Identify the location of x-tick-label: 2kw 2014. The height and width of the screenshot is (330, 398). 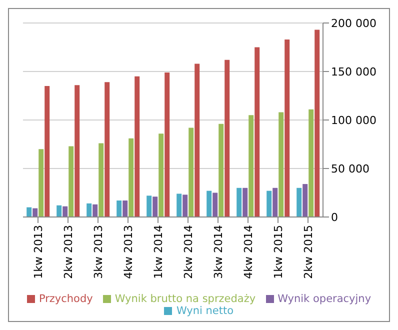
(188, 252).